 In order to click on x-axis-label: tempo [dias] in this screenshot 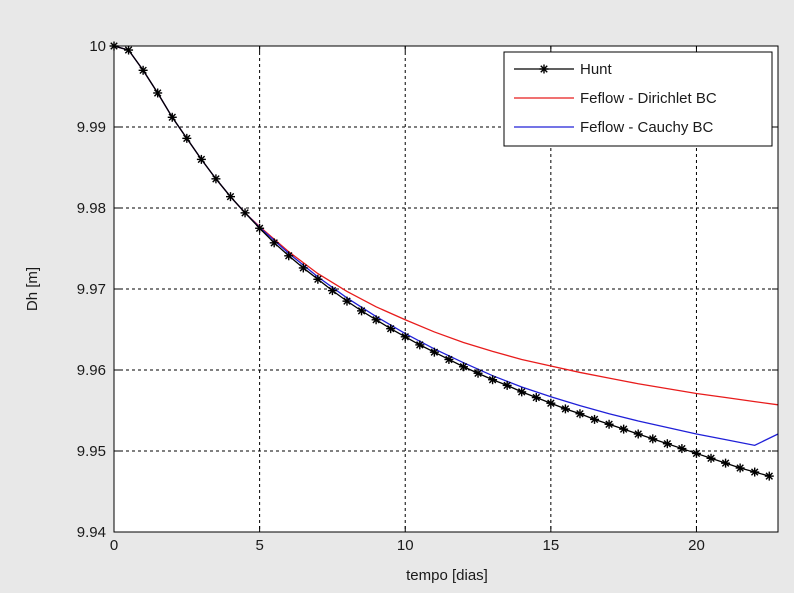, I will do `click(447, 575)`.